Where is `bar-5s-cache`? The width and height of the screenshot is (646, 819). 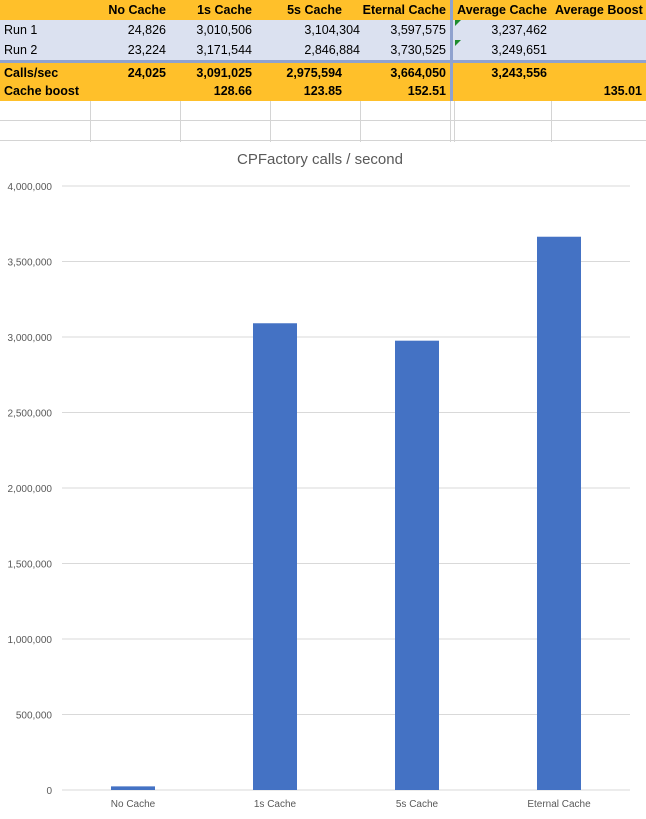 bar-5s-cache is located at coordinates (417, 565).